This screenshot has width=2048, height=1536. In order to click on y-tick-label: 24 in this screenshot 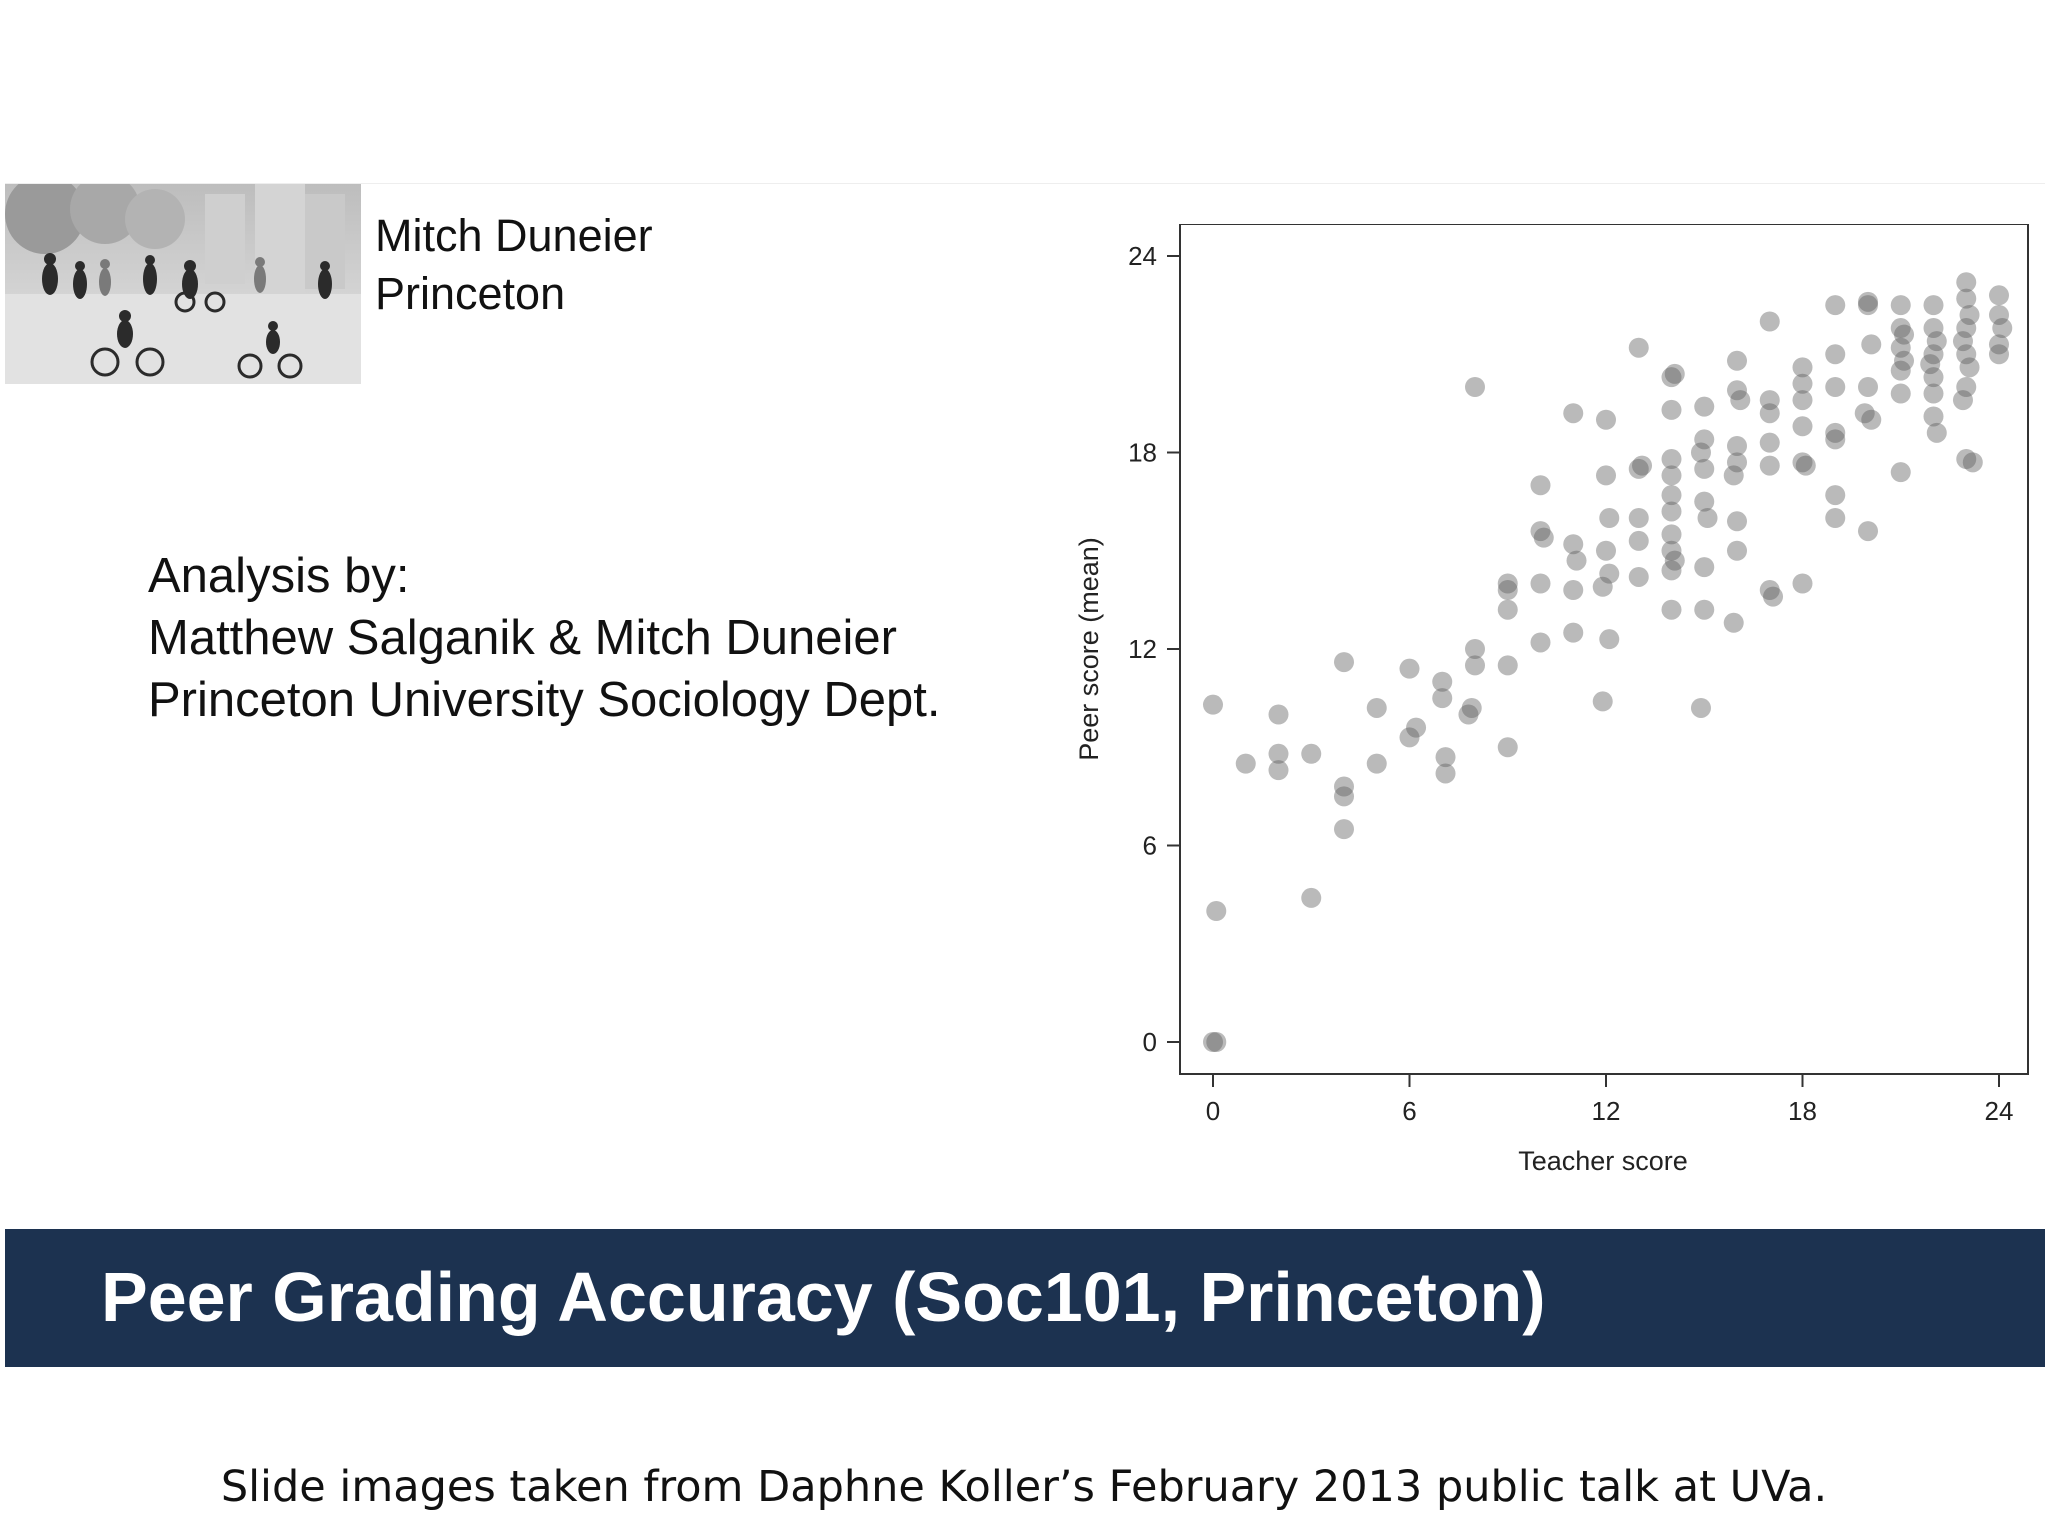, I will do `click(1142, 256)`.